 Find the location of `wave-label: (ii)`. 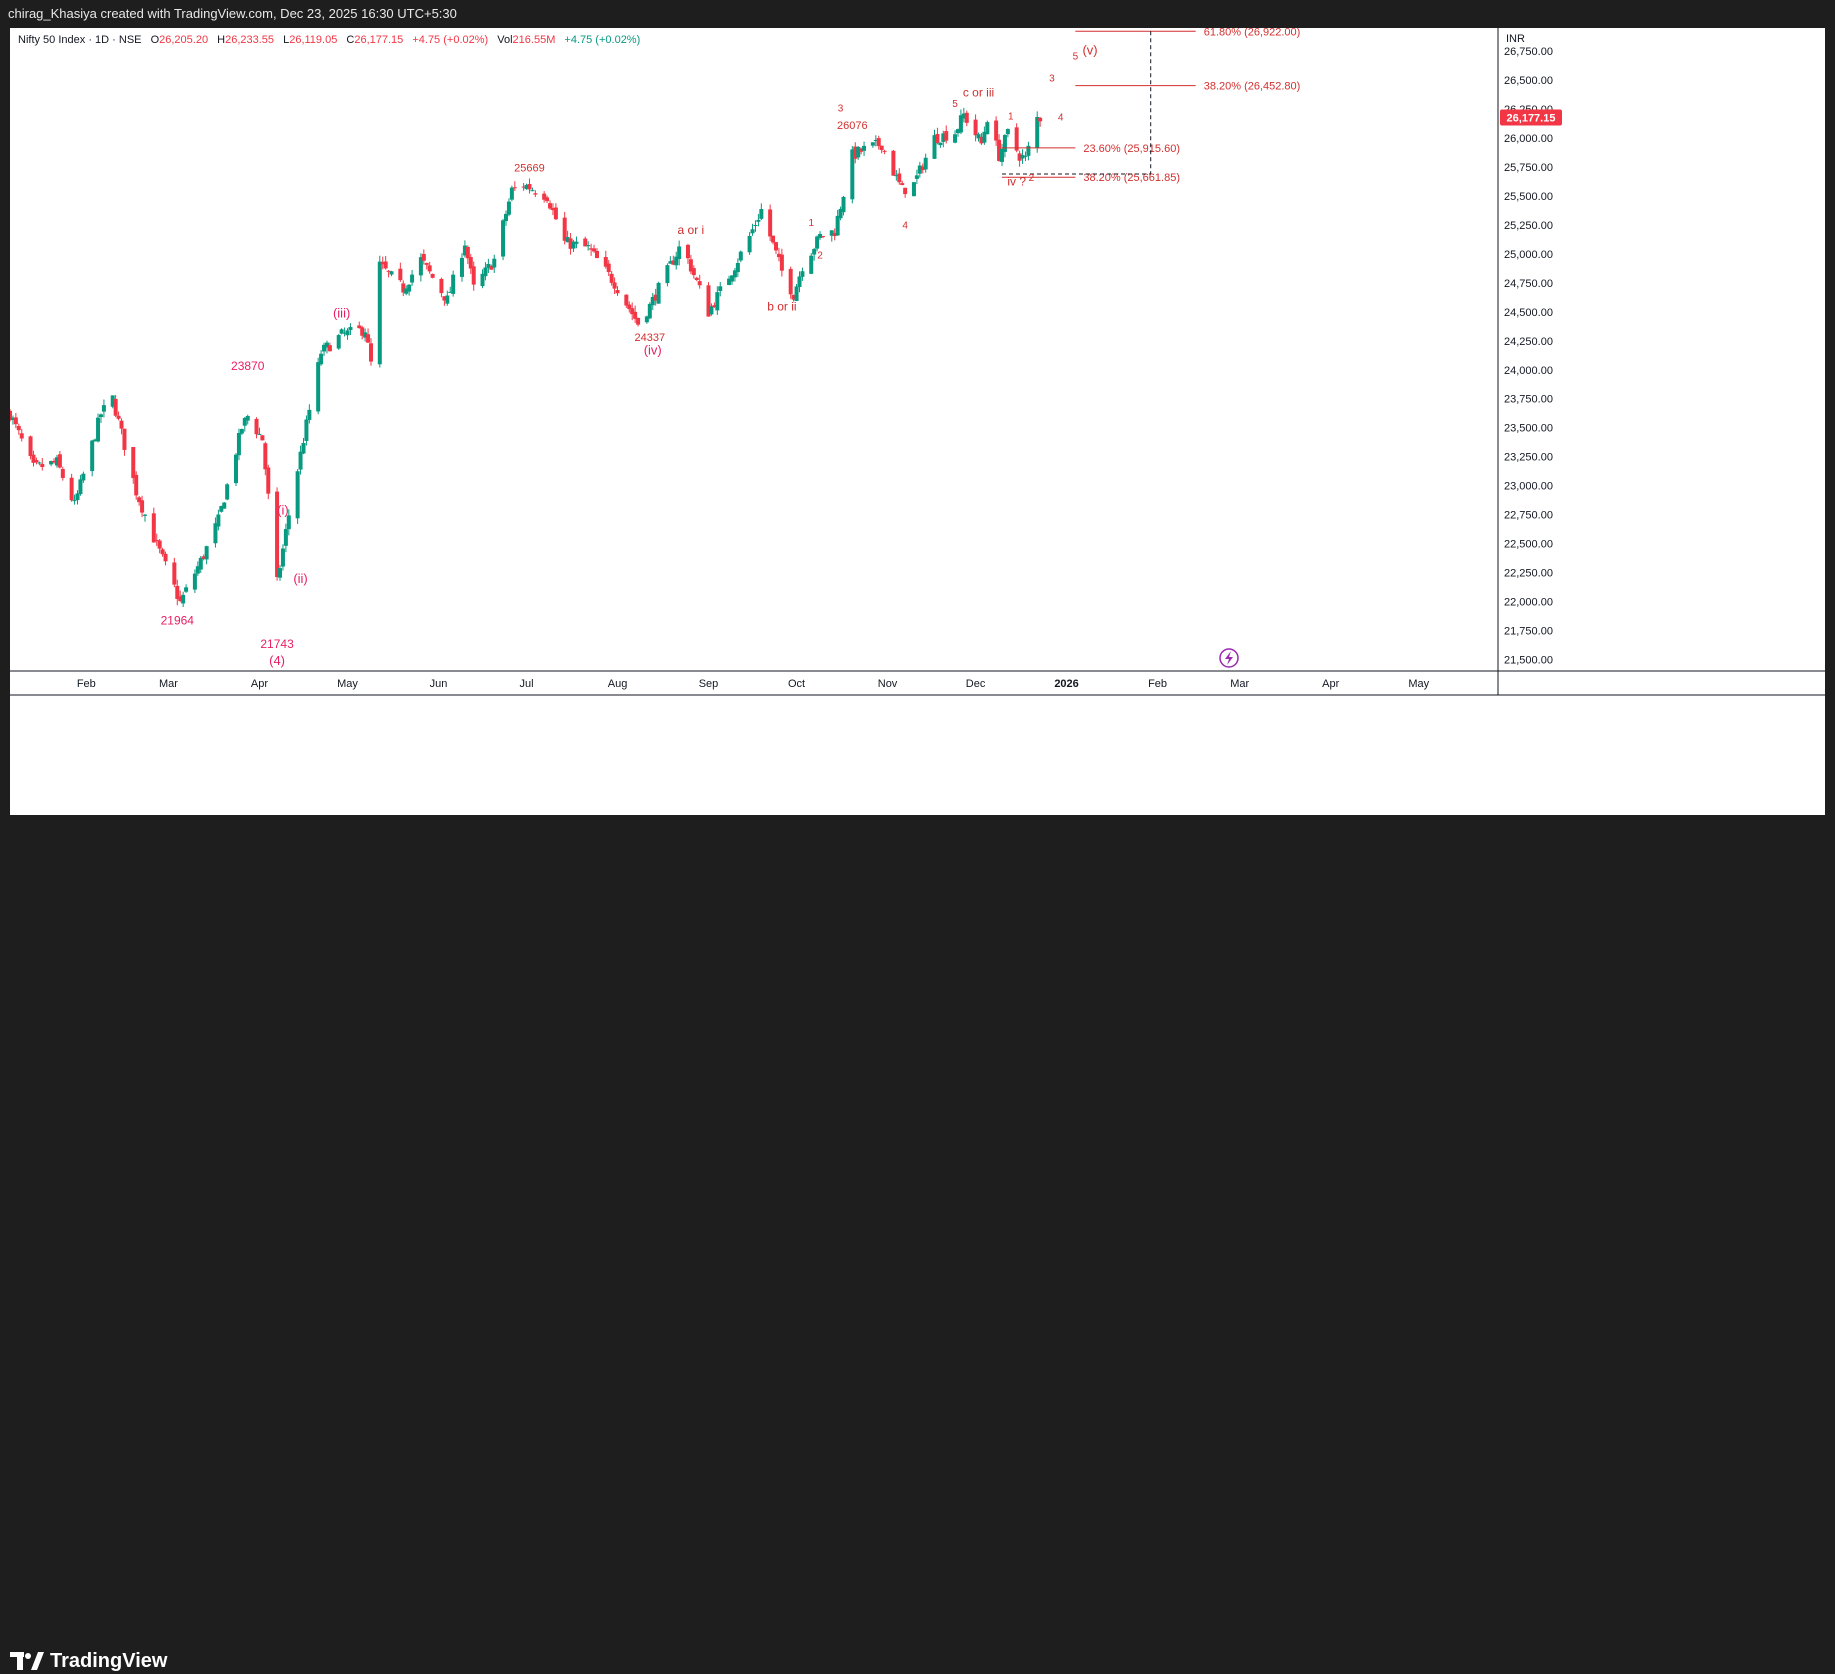

wave-label: (ii) is located at coordinates (300, 578).